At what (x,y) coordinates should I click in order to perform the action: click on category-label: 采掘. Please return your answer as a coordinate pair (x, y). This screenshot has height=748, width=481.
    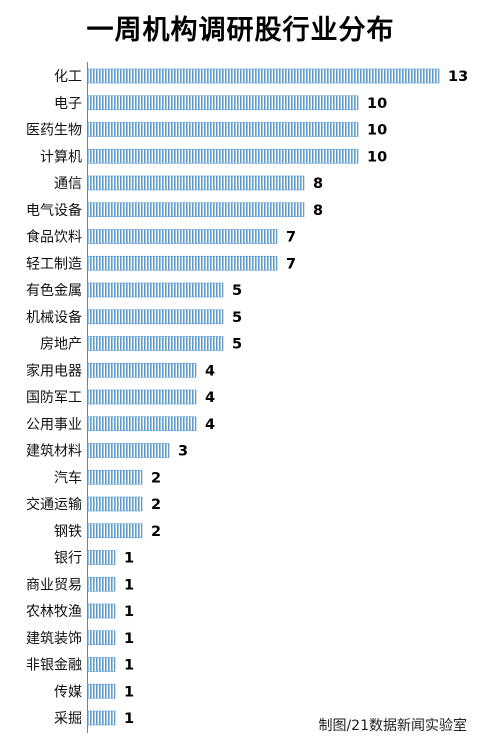
    Looking at the image, I should click on (68, 719).